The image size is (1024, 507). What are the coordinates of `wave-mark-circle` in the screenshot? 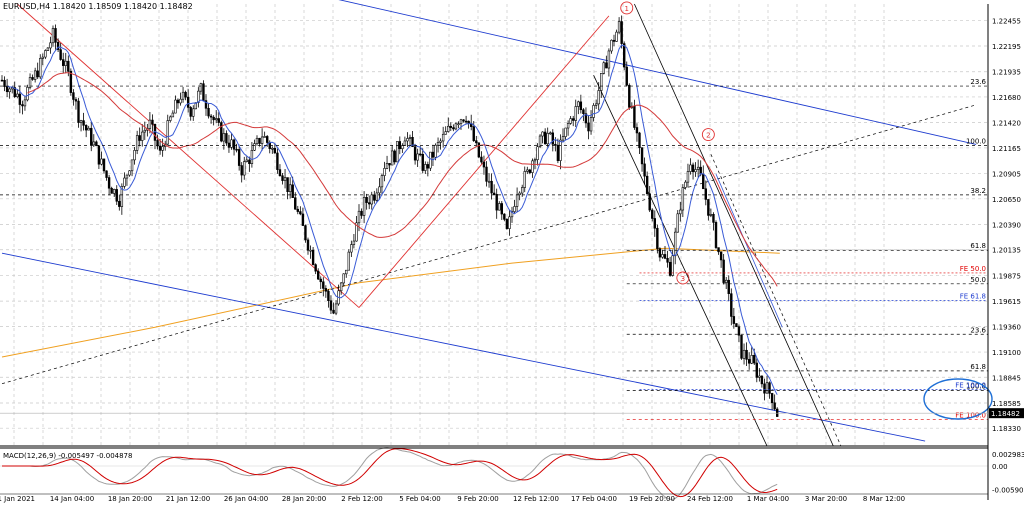 It's located at (708, 134).